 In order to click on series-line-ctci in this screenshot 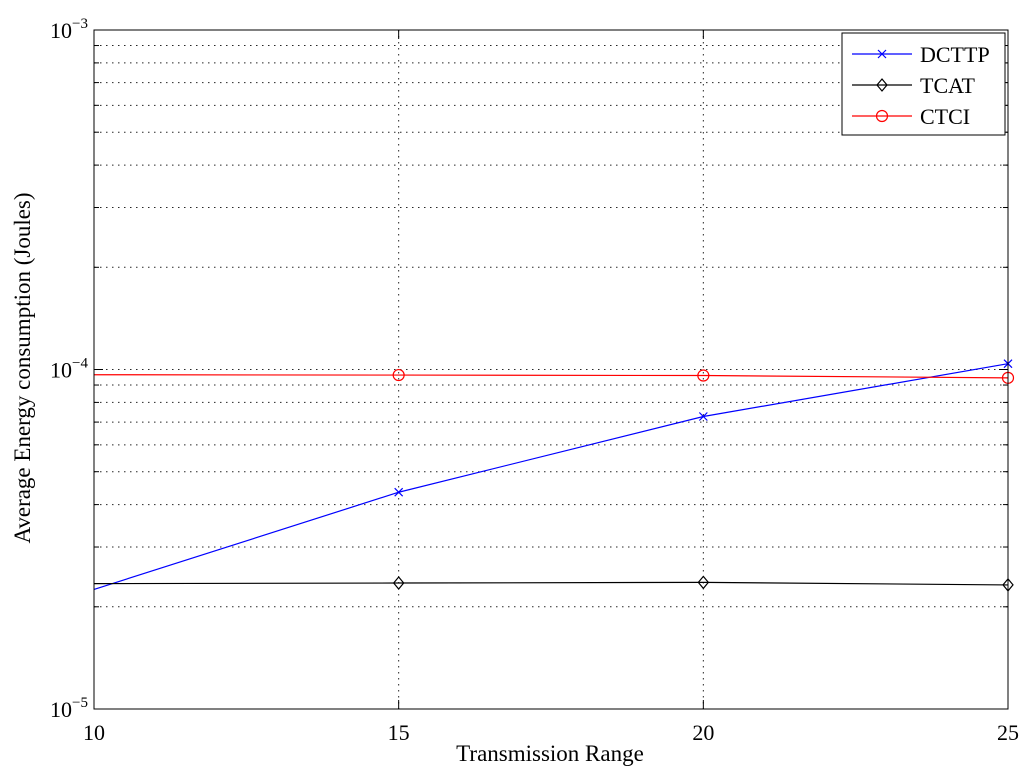, I will do `click(551, 376)`.